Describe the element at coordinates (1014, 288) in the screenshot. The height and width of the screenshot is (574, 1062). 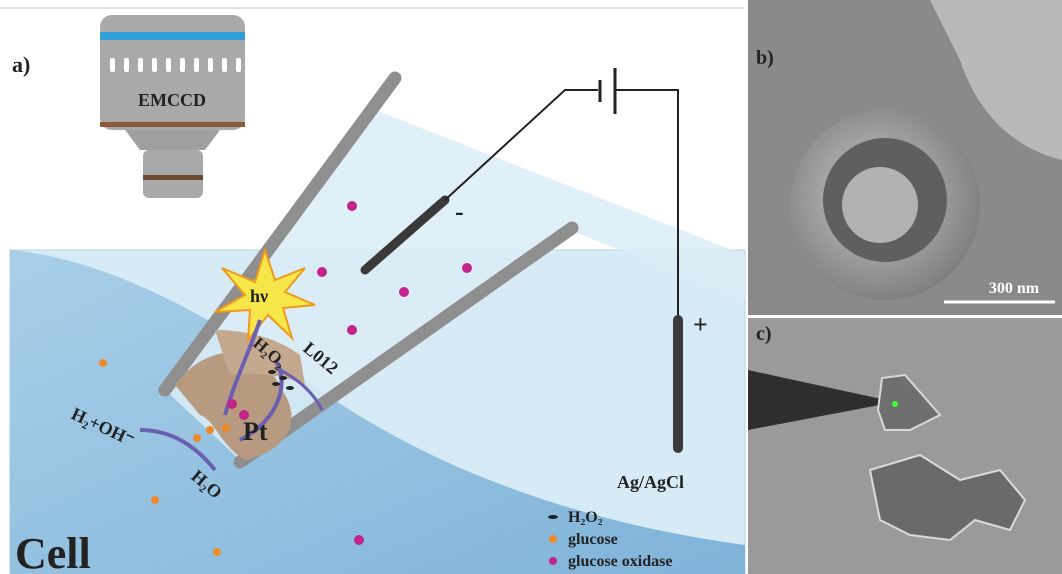
I see `scale-label: 300 nm` at that location.